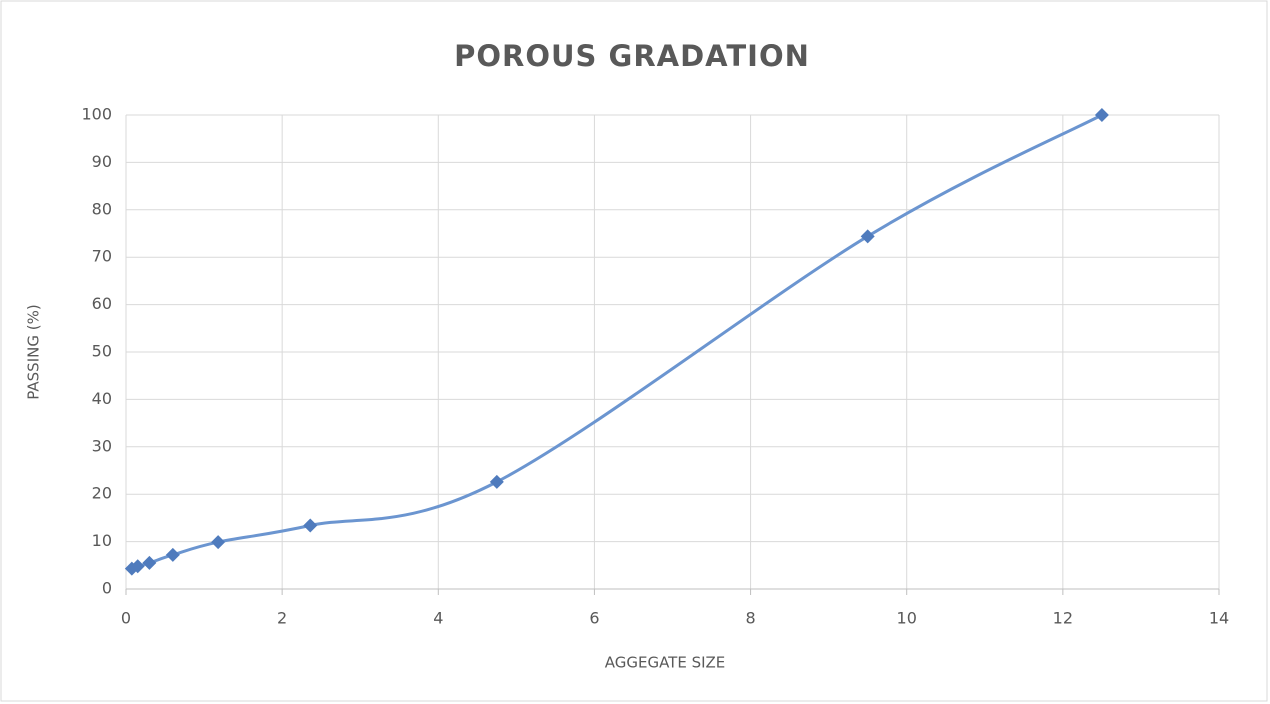 The width and height of the screenshot is (1270, 704). What do you see at coordinates (107, 588) in the screenshot?
I see `y-tick-label: 0` at bounding box center [107, 588].